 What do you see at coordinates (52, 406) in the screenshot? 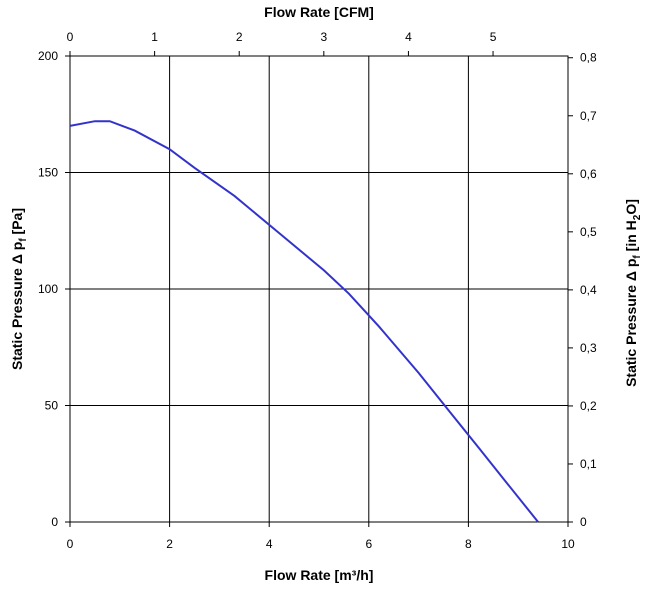
I see `y-tick-label: 50` at bounding box center [52, 406].